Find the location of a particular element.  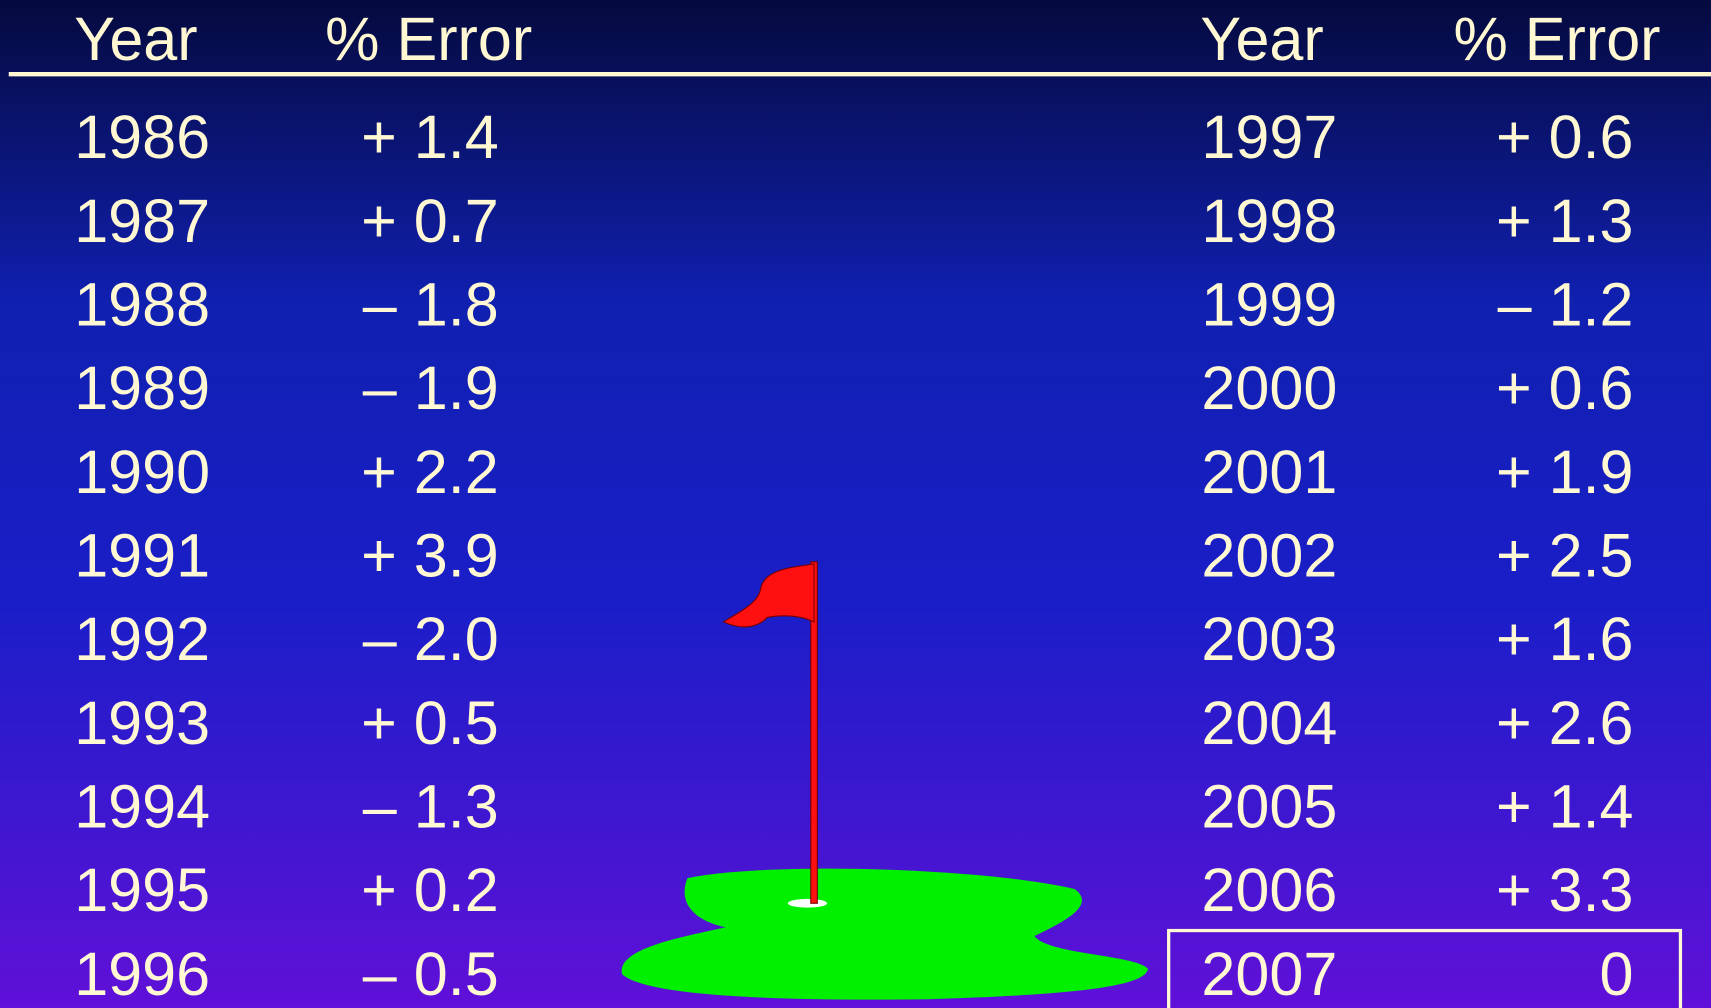

error-cell: – 2.0 is located at coordinates (431, 639).